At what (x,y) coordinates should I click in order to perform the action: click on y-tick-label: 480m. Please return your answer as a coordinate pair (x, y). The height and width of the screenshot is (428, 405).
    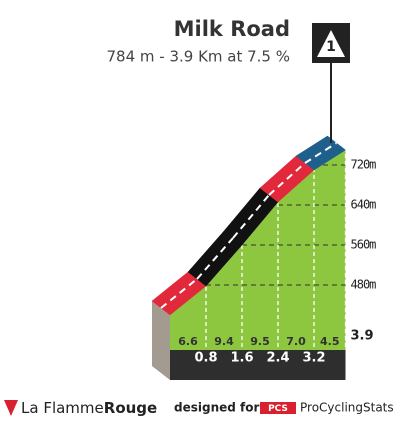
    Looking at the image, I should click on (364, 285).